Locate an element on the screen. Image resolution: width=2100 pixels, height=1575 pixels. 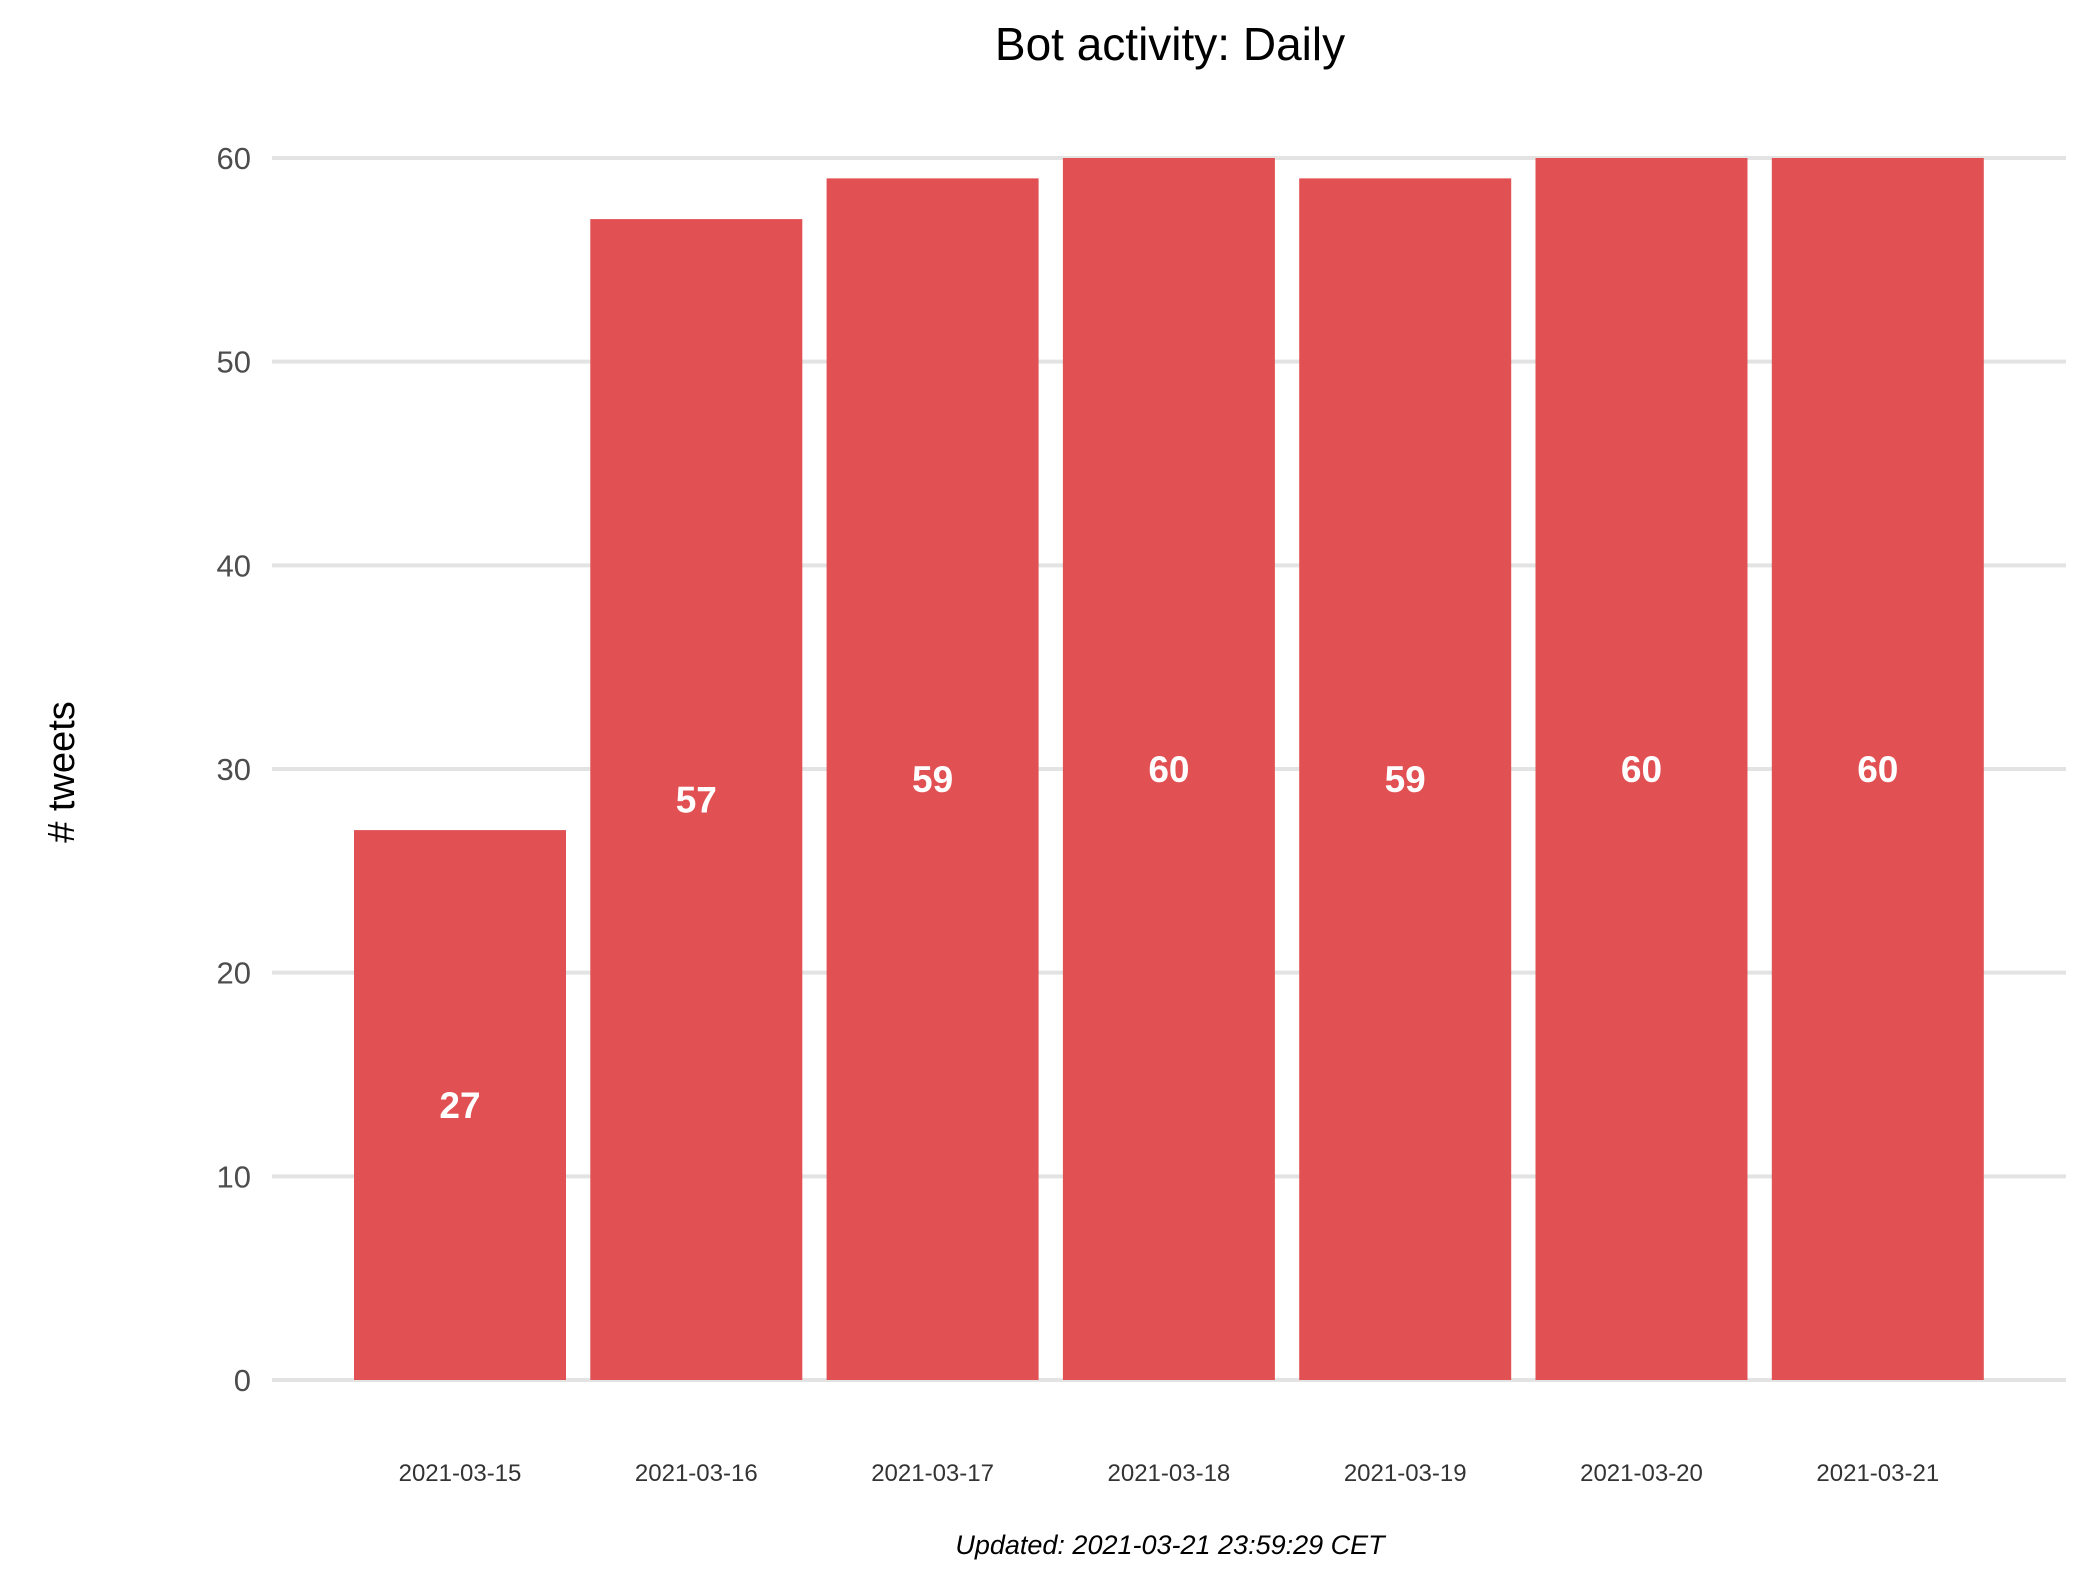
y-tick-label: 30 is located at coordinates (234, 769).